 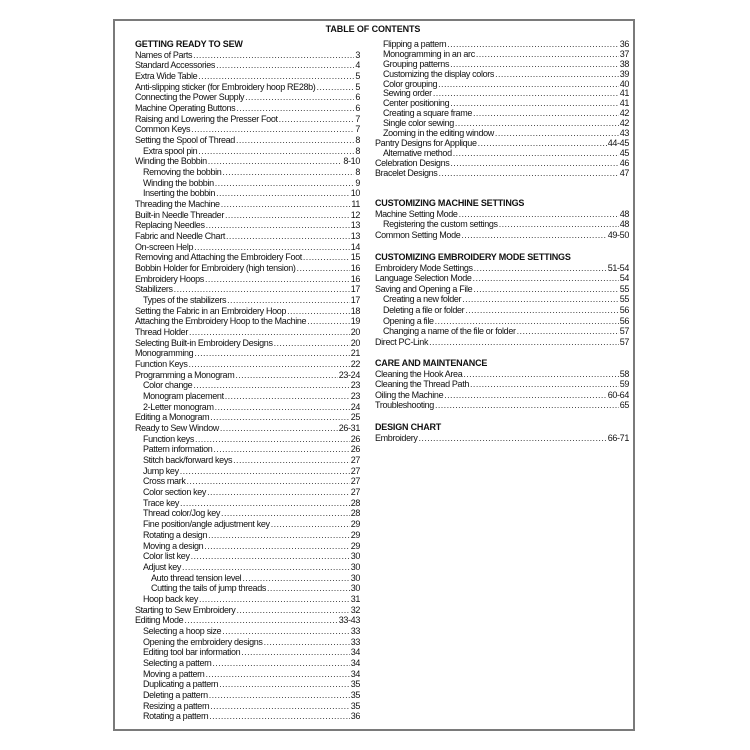 What do you see at coordinates (247, 407) in the screenshot?
I see `toc-entry: 2-Letter monogram 24` at bounding box center [247, 407].